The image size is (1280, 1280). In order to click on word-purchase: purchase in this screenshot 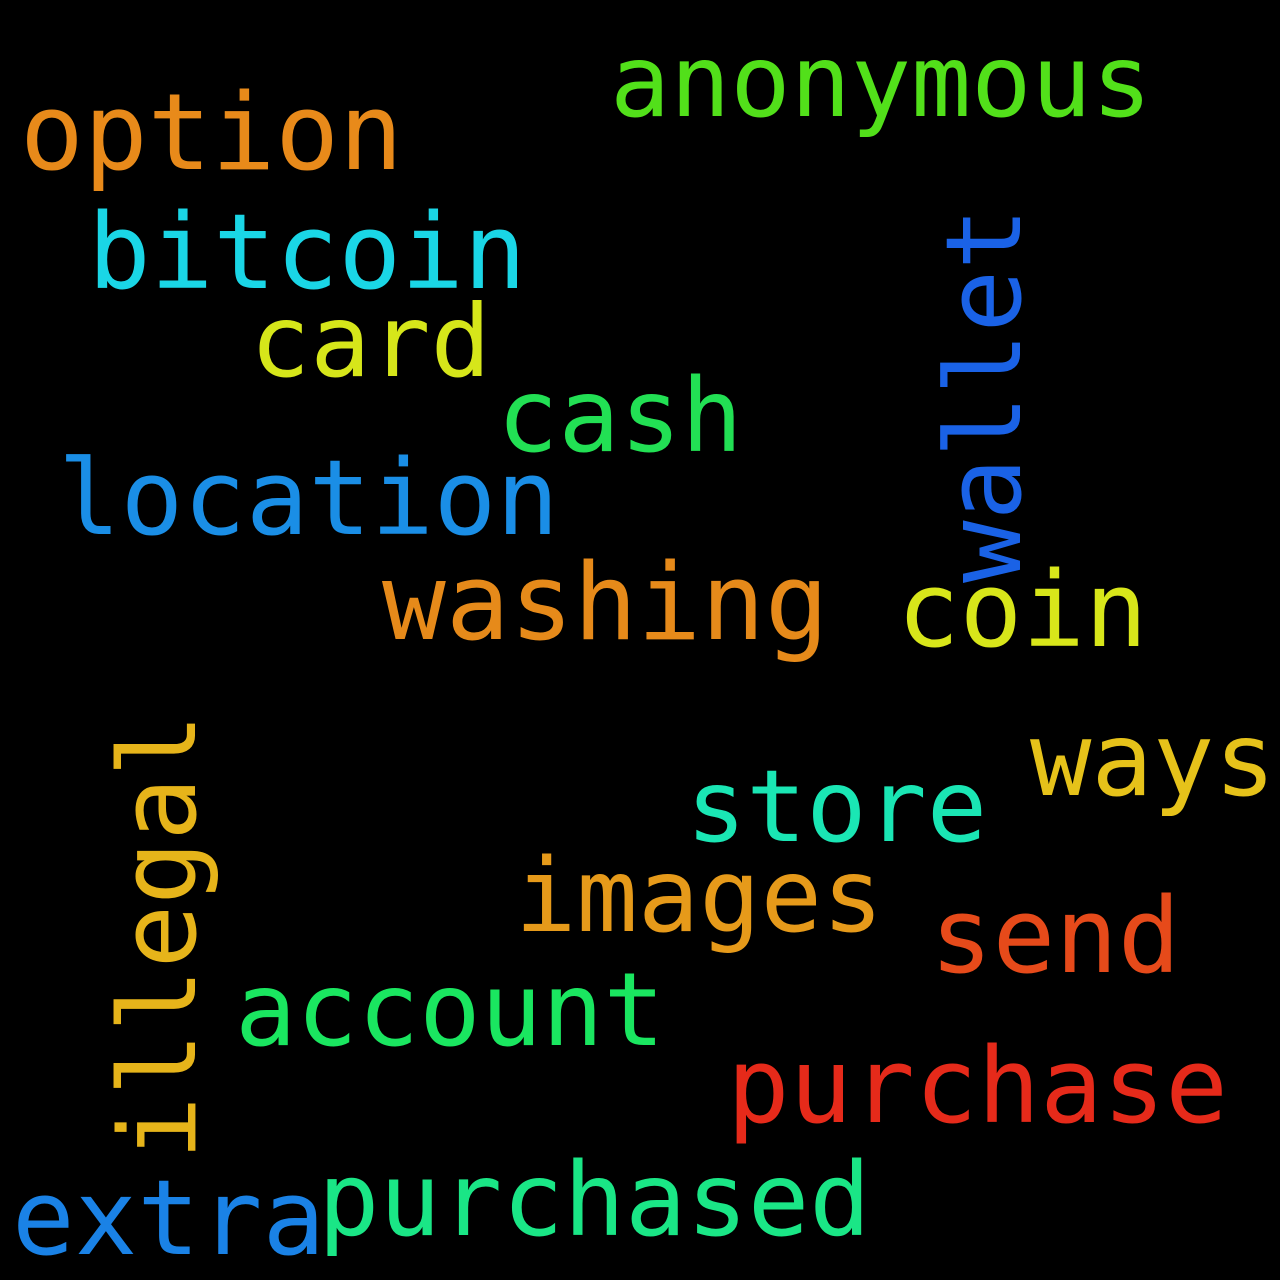, I will do `click(977, 1086)`.